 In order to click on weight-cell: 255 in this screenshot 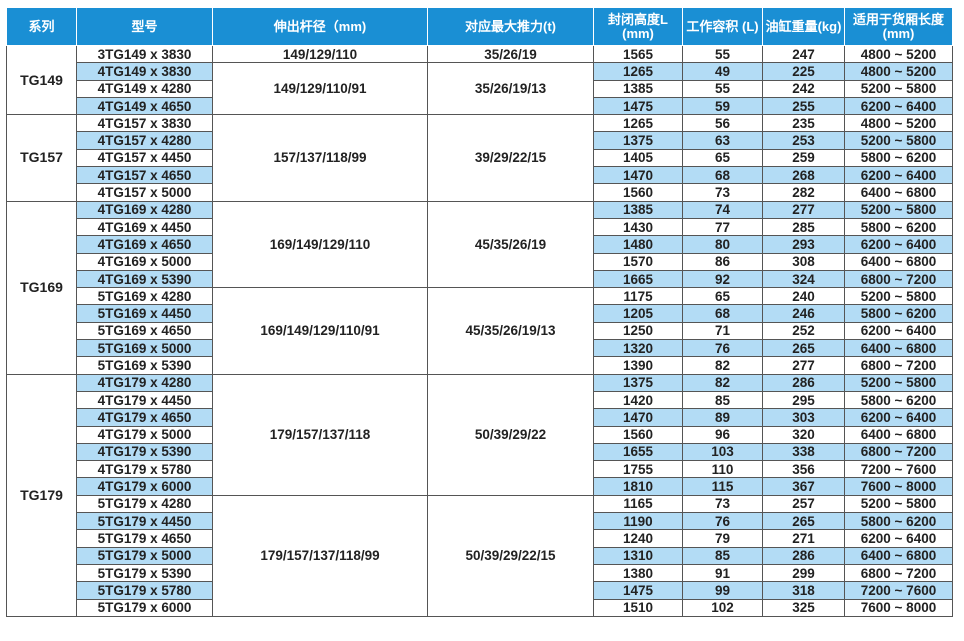, I will do `click(803, 106)`.